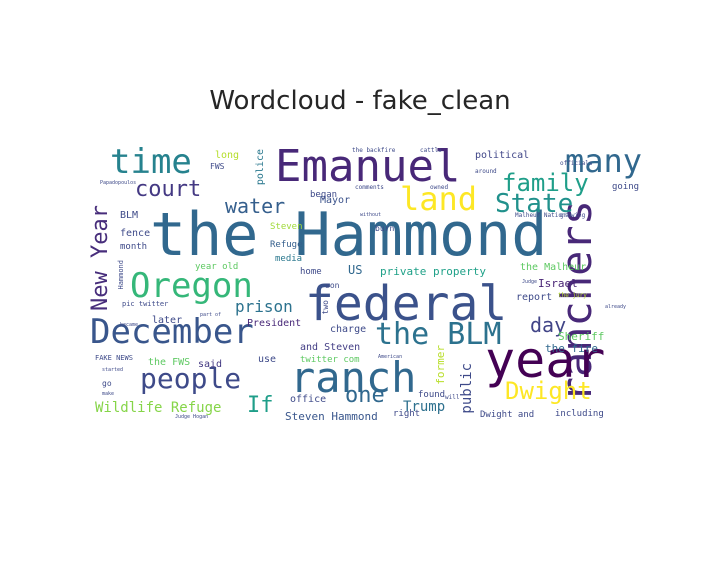 The image size is (720, 576). Describe the element at coordinates (308, 399) in the screenshot. I see `word-office: office` at that location.